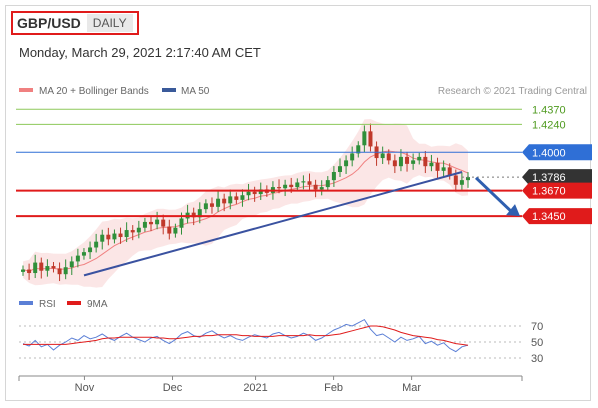 This screenshot has width=598, height=408. Describe the element at coordinates (49, 23) in the screenshot. I see `pair-label: GBP/USD` at that location.